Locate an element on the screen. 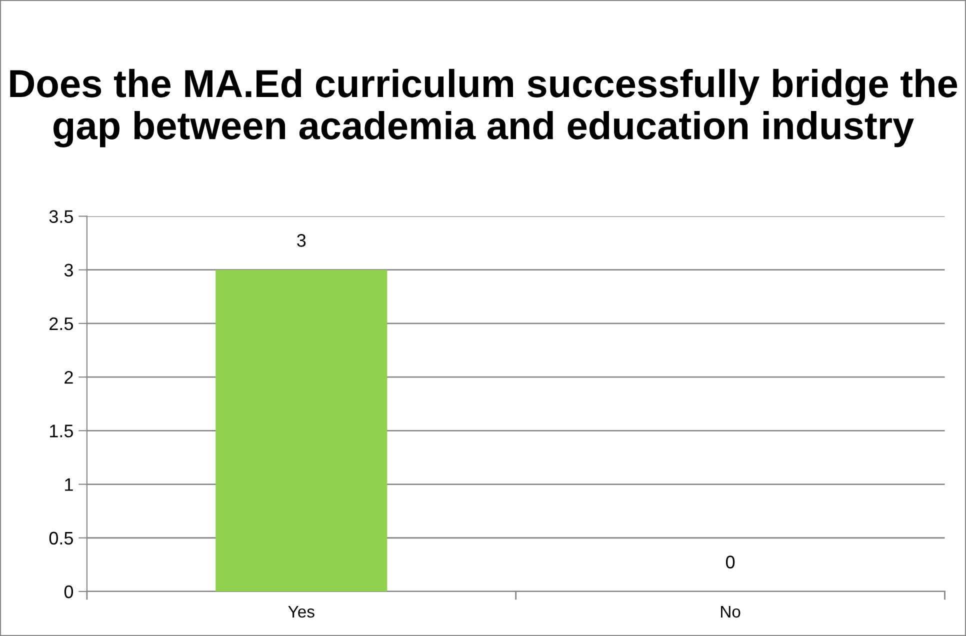 The width and height of the screenshot is (966, 636). y-tick-label: 3.5 is located at coordinates (61, 216).